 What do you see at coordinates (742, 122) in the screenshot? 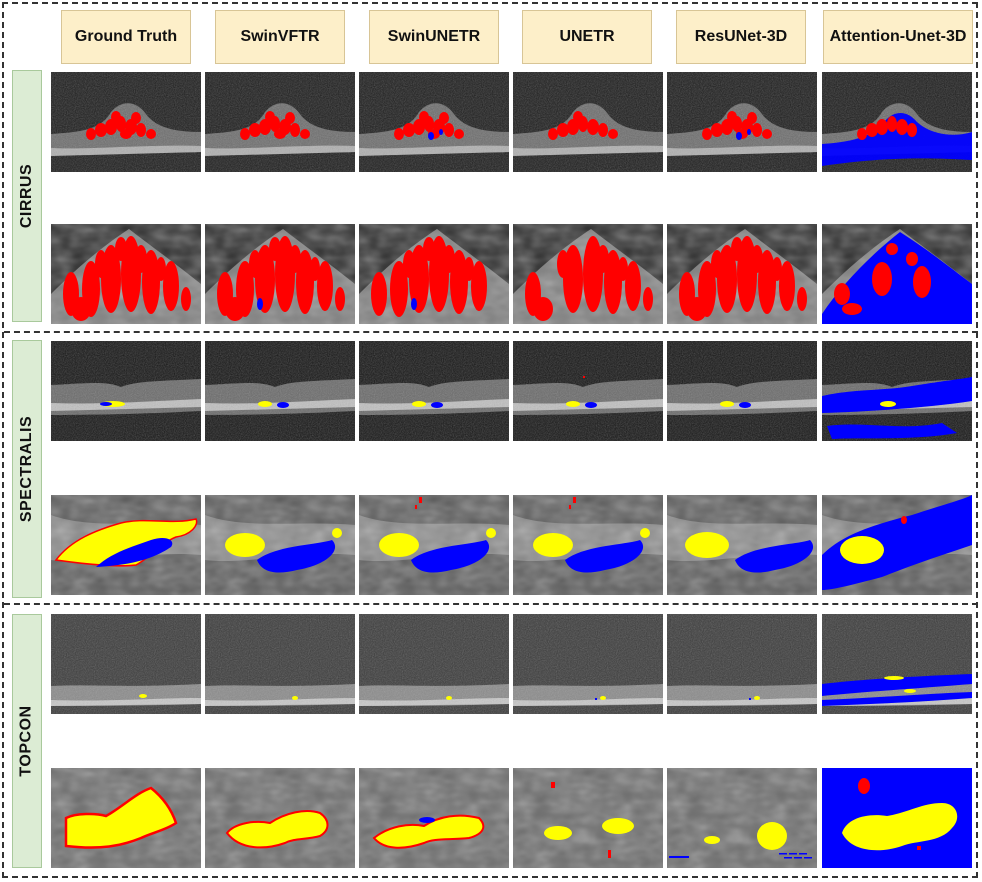
I see `scan-cirrus-wide-resunet-3d` at bounding box center [742, 122].